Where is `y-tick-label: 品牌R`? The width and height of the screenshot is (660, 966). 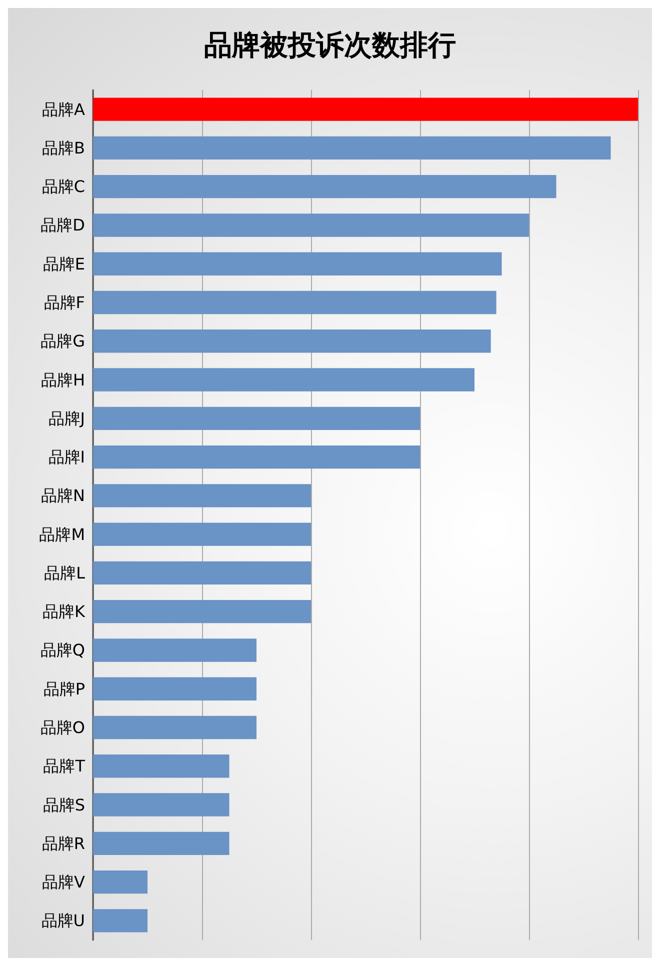 y-tick-label: 品牌R is located at coordinates (63, 843).